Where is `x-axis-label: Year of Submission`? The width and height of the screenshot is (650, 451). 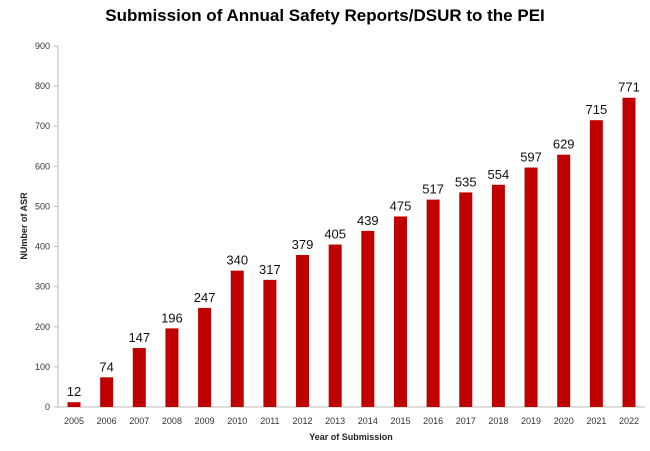 x-axis-label: Year of Submission is located at coordinates (351, 437).